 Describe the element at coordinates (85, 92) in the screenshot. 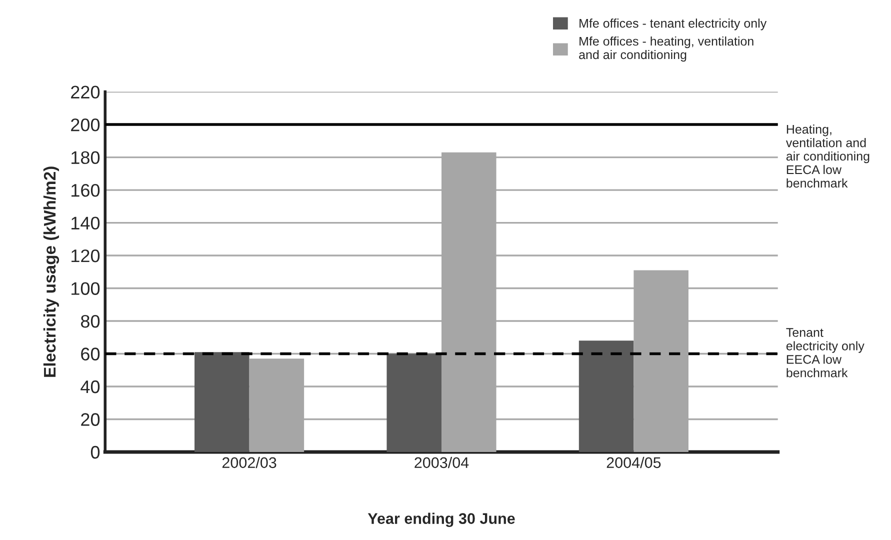

I see `y-tick-label: 220` at that location.